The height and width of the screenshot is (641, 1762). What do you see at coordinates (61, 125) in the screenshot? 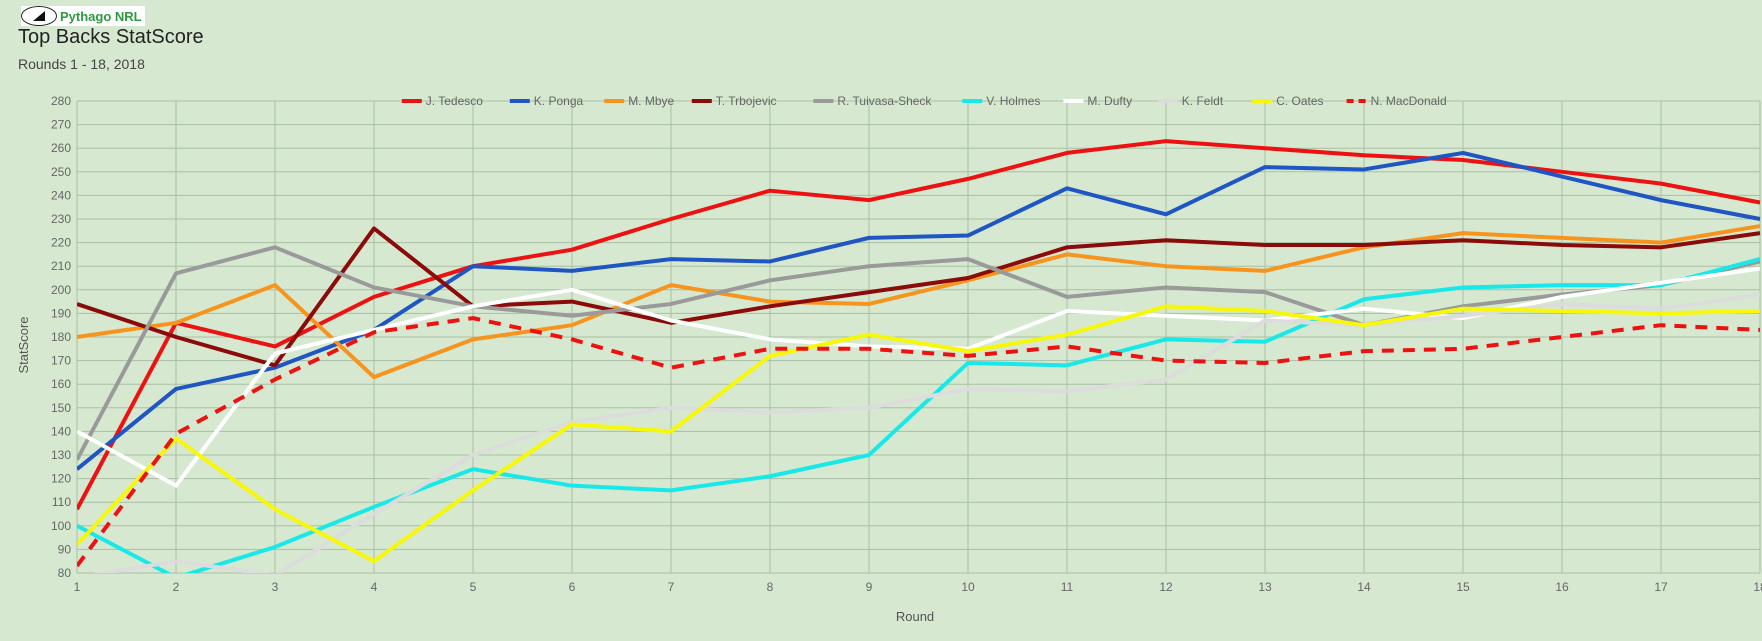
I see `y-tick-label: 270` at bounding box center [61, 125].